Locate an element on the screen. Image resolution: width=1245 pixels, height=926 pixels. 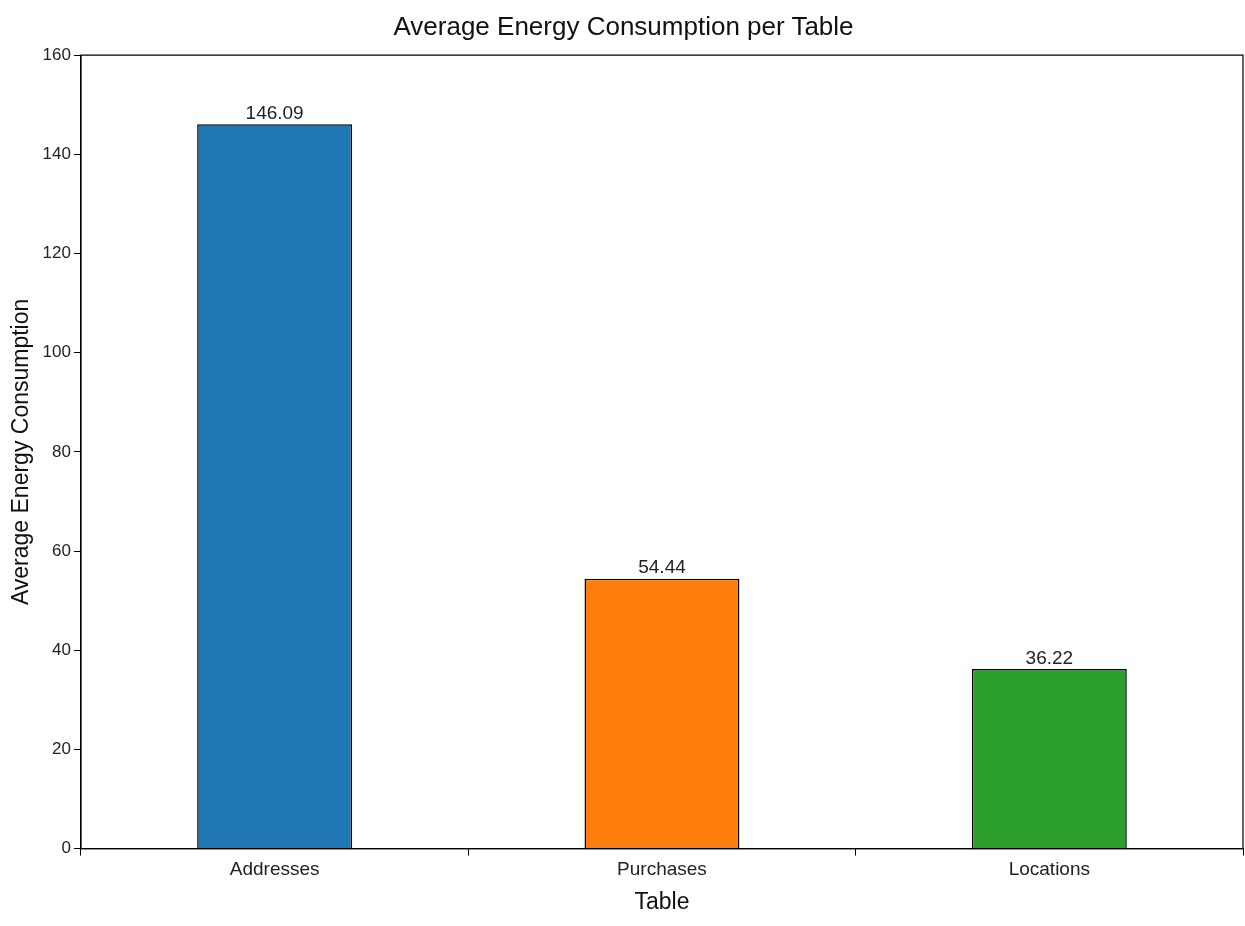
x-tick-label: Addresses is located at coordinates (274, 869).